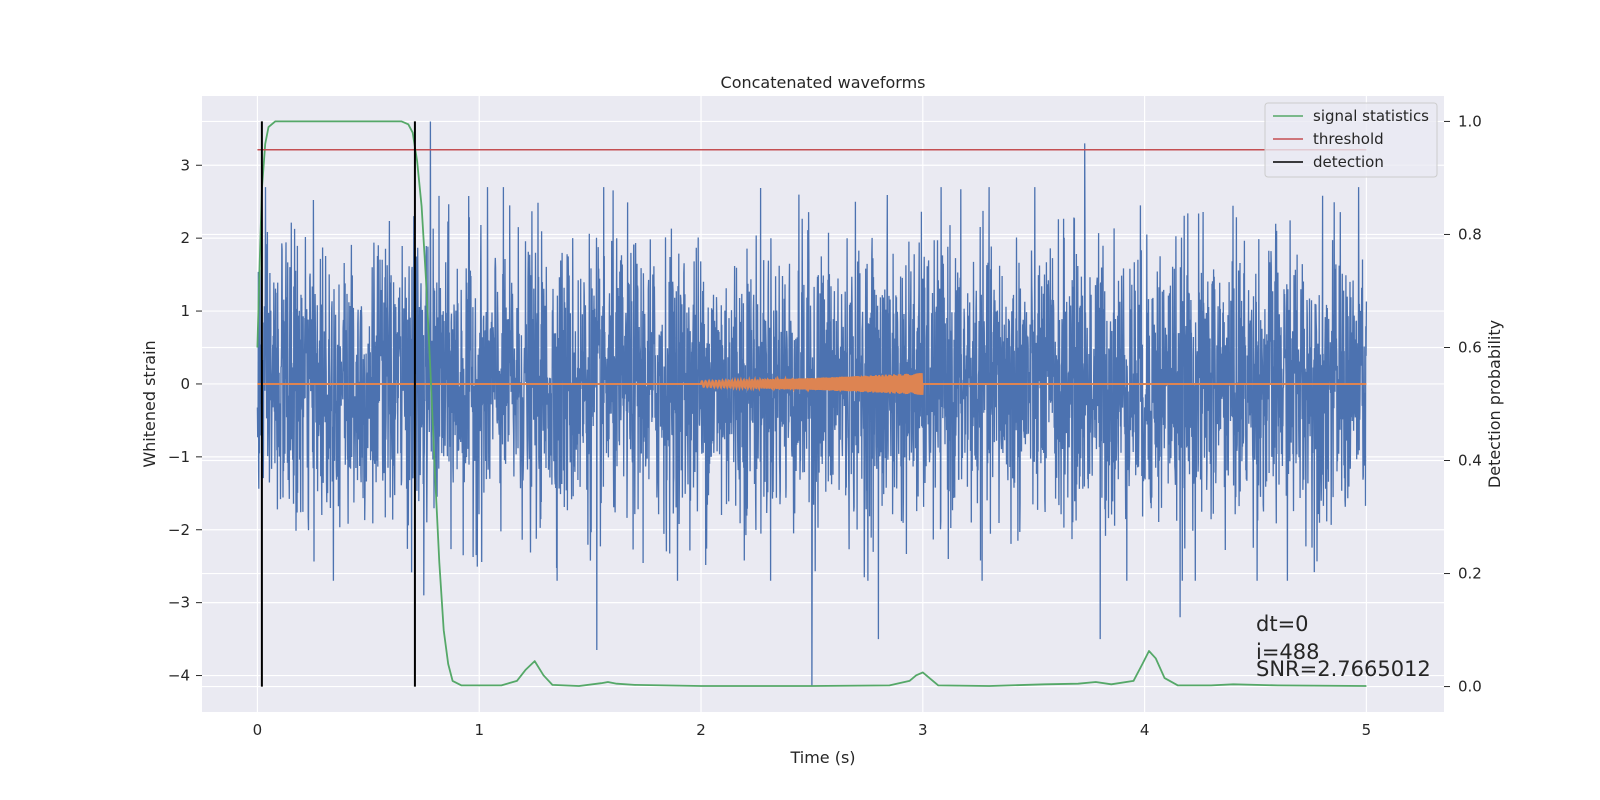 This screenshot has width=1600, height=800. What do you see at coordinates (1282, 624) in the screenshot?
I see `annotation-dt: dt=0` at bounding box center [1282, 624].